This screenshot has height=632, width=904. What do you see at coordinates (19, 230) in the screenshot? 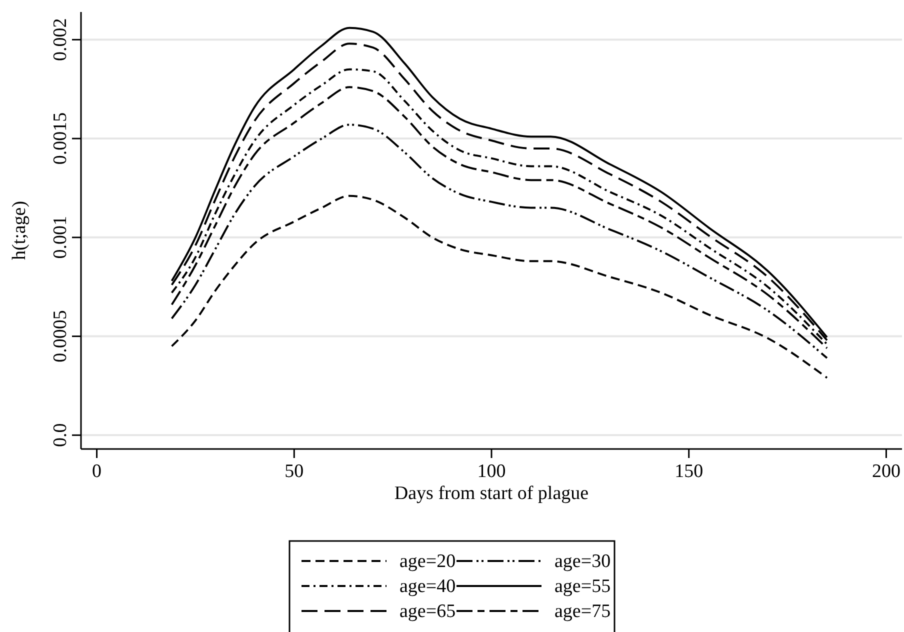
I see `y-axis-title: h(t;age)` at bounding box center [19, 230].